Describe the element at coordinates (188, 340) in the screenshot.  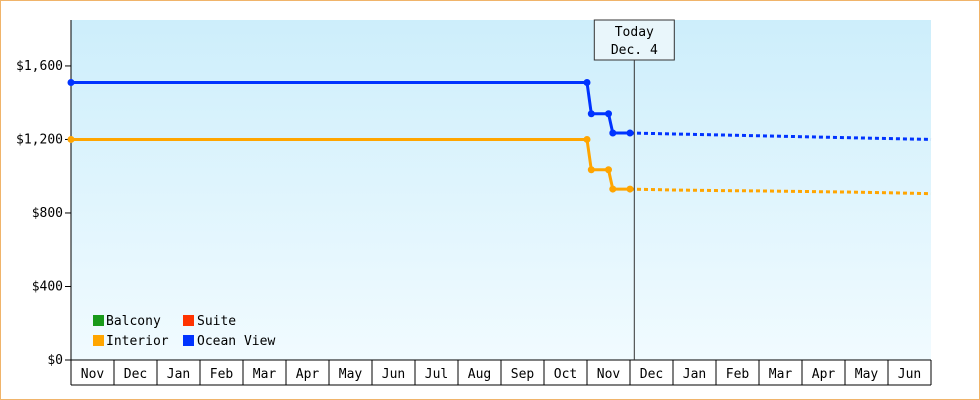
I see `legend-swatch-ocean-view` at that location.